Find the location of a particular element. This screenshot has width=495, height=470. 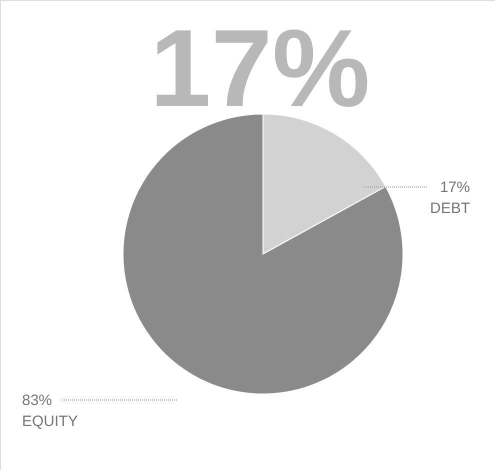

chart-title: 17% is located at coordinates (260, 68).